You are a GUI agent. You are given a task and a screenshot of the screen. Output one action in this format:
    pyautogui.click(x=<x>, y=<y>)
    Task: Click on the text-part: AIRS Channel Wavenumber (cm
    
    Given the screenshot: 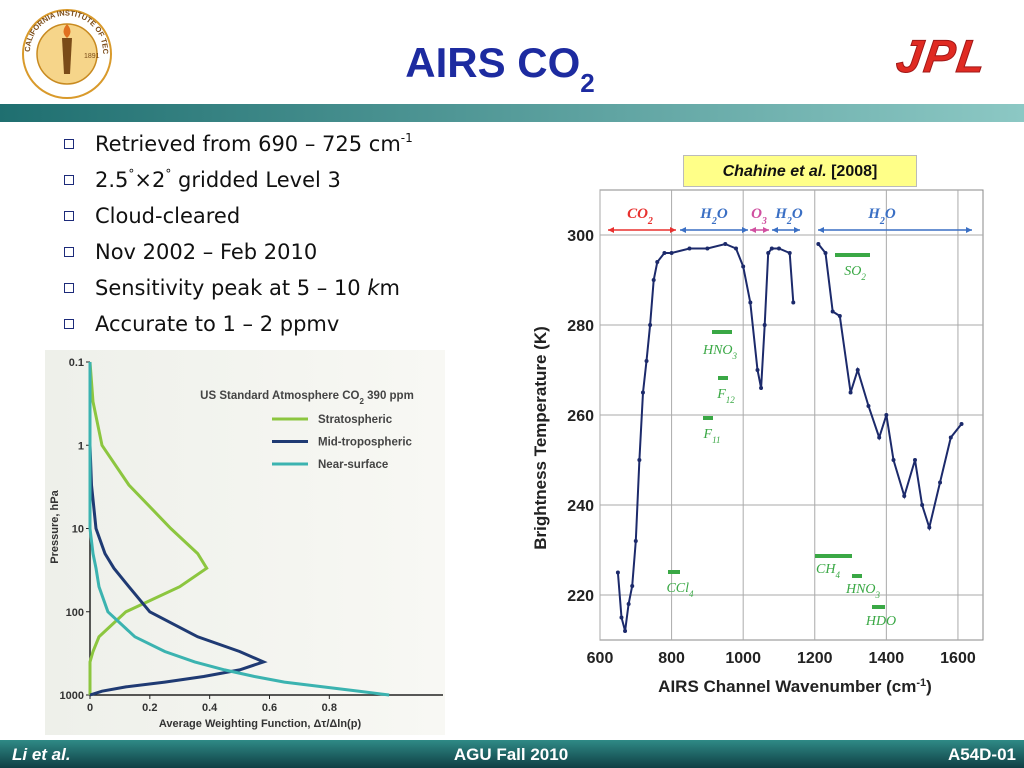 What is the action you would take?
    pyautogui.click(x=787, y=686)
    